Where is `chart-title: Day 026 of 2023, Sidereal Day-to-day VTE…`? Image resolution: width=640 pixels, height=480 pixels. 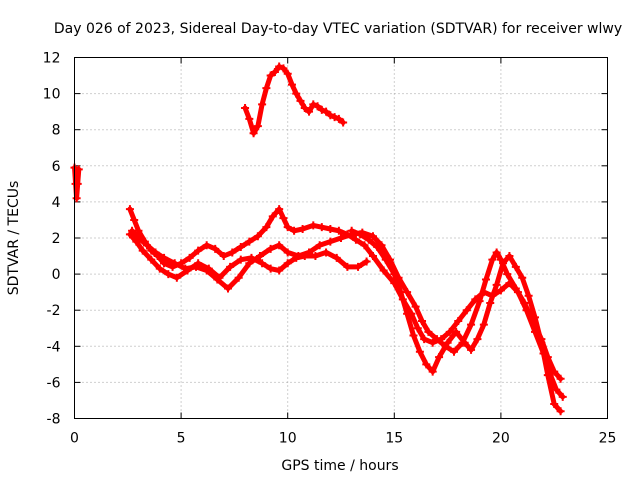
chart-title: Day 026 of 2023, Sidereal Day-to-day VTE… is located at coordinates (338, 29).